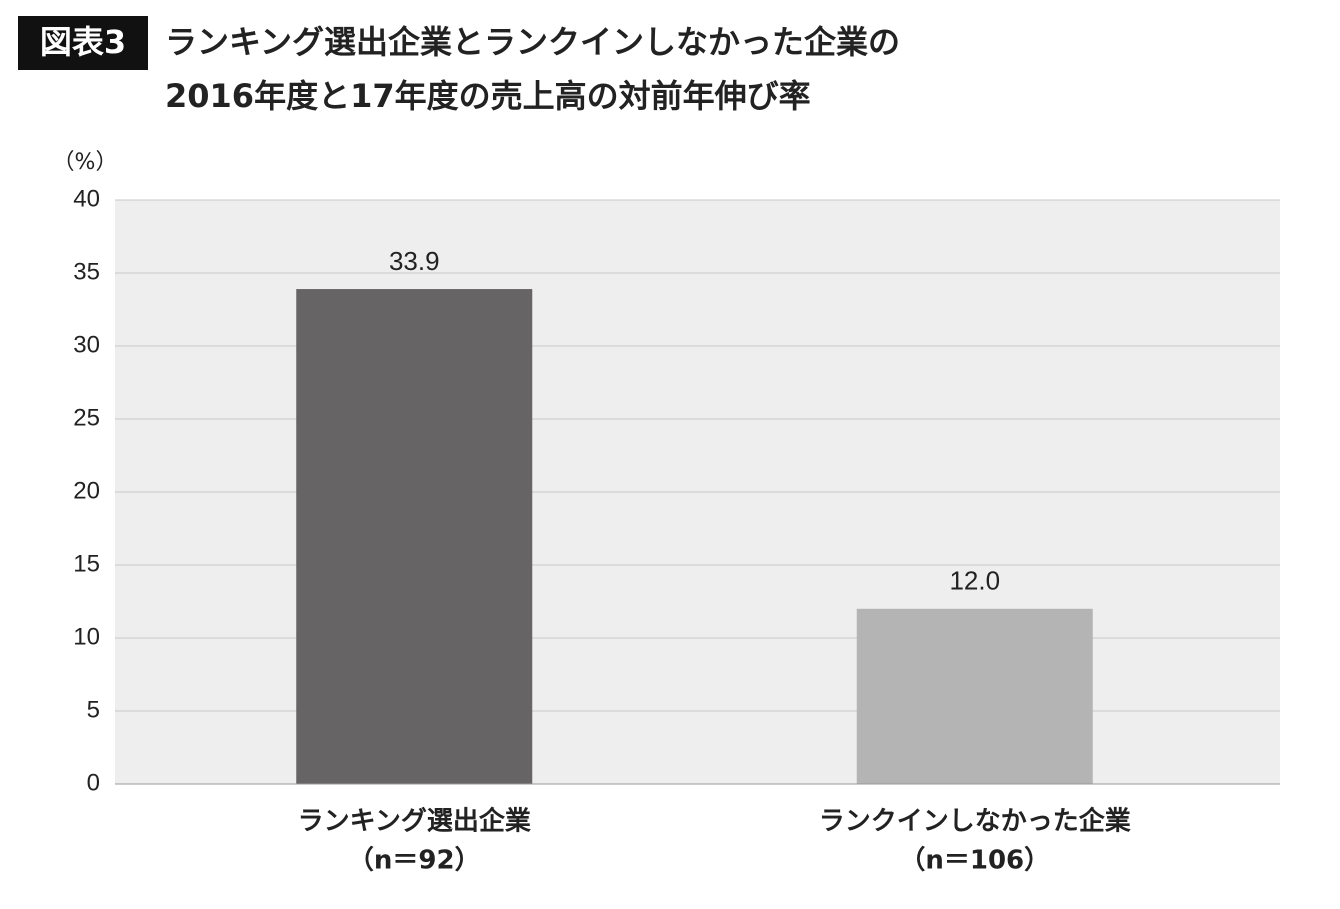 This screenshot has height=909, width=1340. What do you see at coordinates (93, 782) in the screenshot?
I see `y-tick-label: 0` at bounding box center [93, 782].